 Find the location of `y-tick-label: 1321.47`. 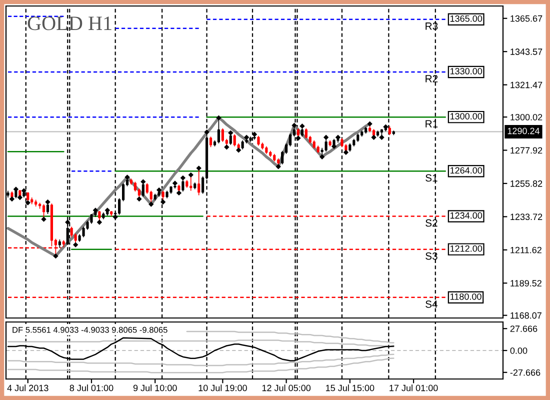

y-tick-label: 1321.47 is located at coordinates (526, 85).